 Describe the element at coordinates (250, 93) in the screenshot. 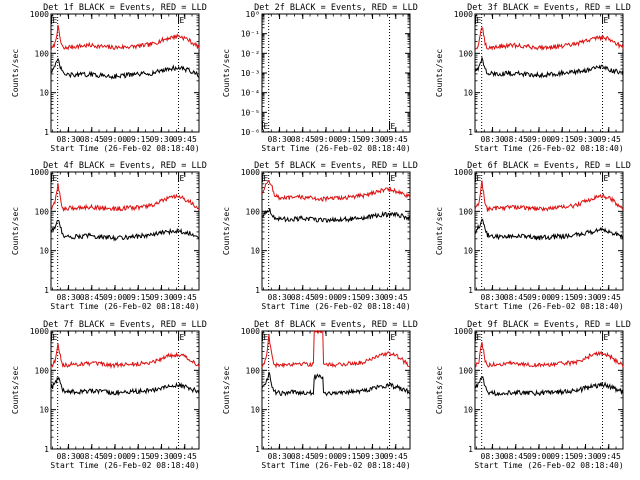

I see `y-tick-label: 10⁻⁴` at that location.